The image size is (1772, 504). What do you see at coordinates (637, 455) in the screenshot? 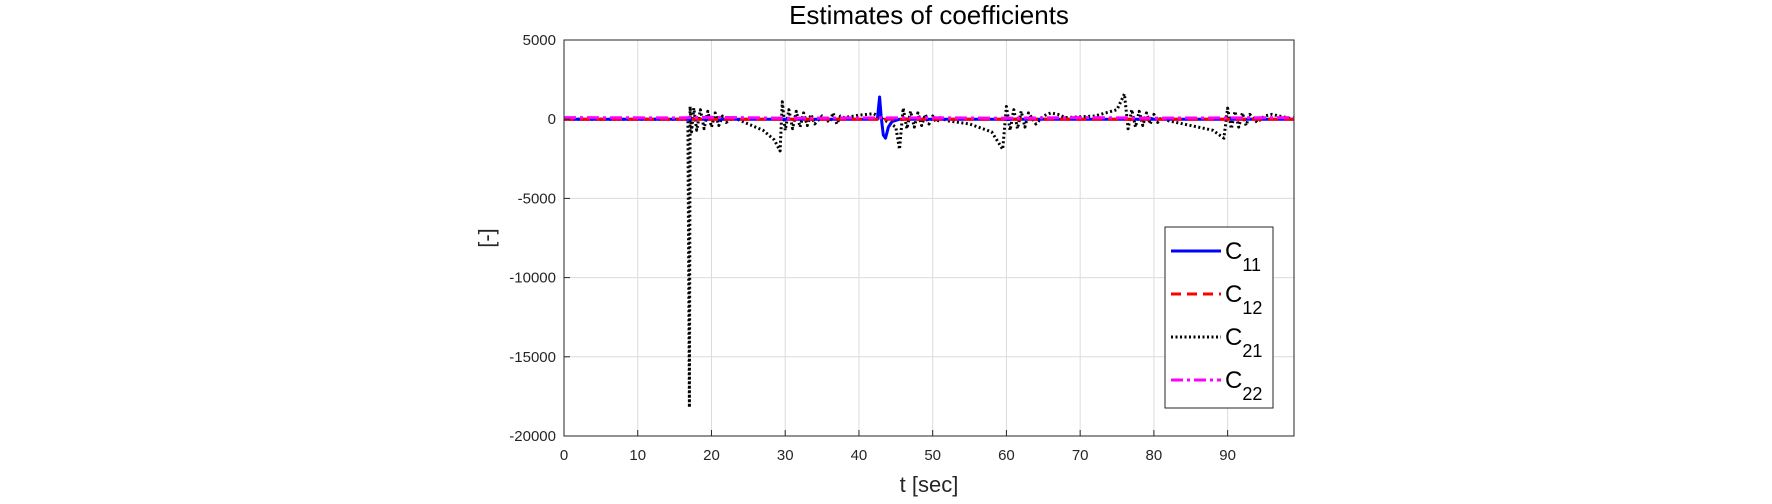
I see `x-tick-label: 10` at bounding box center [637, 455].